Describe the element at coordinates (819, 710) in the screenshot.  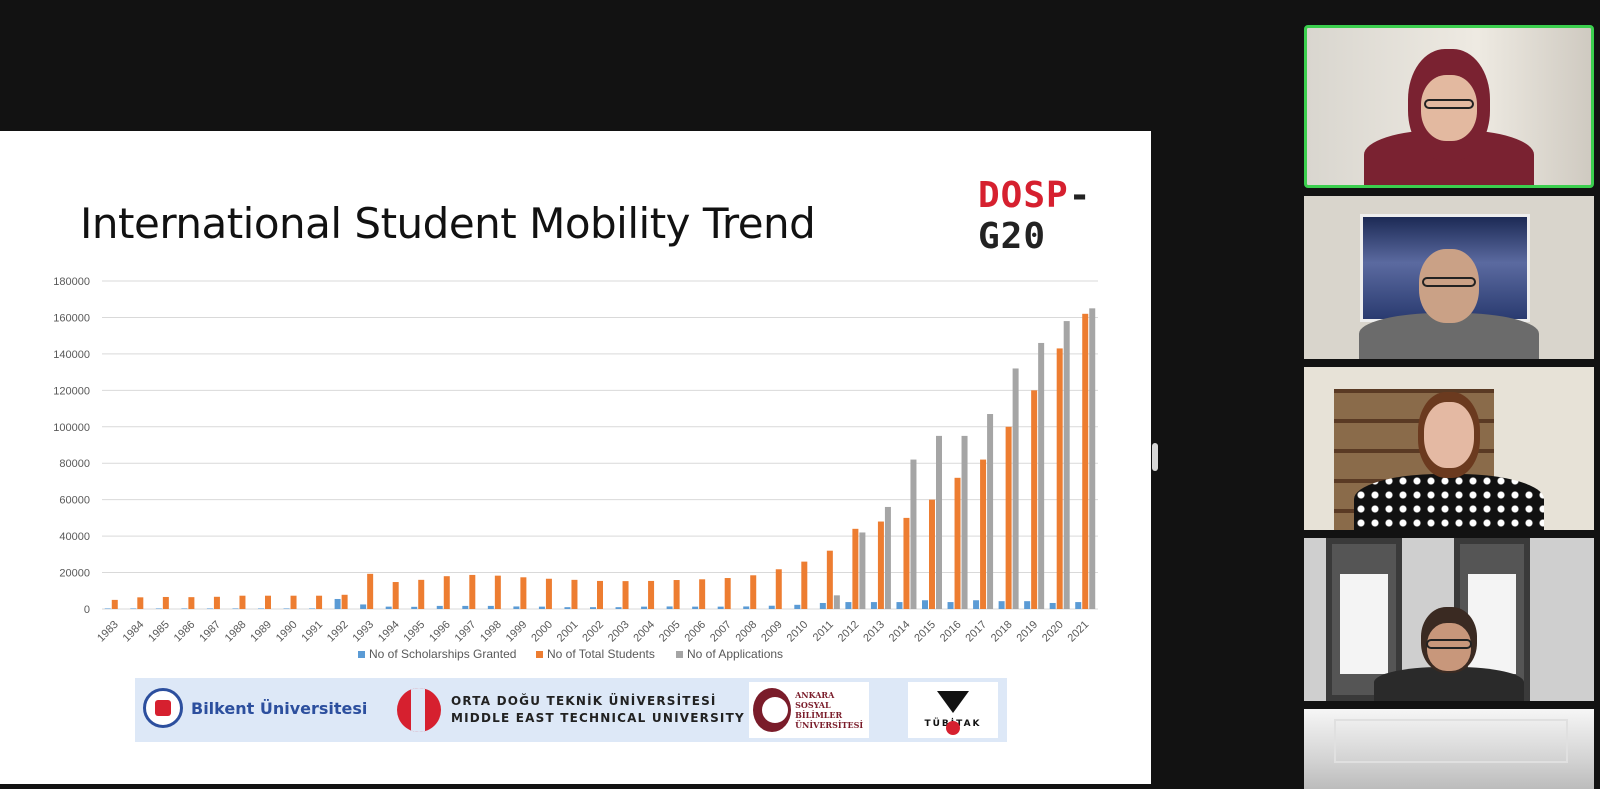
I see `asbu-line-2: SOSYAL BİLİMLER` at that location.